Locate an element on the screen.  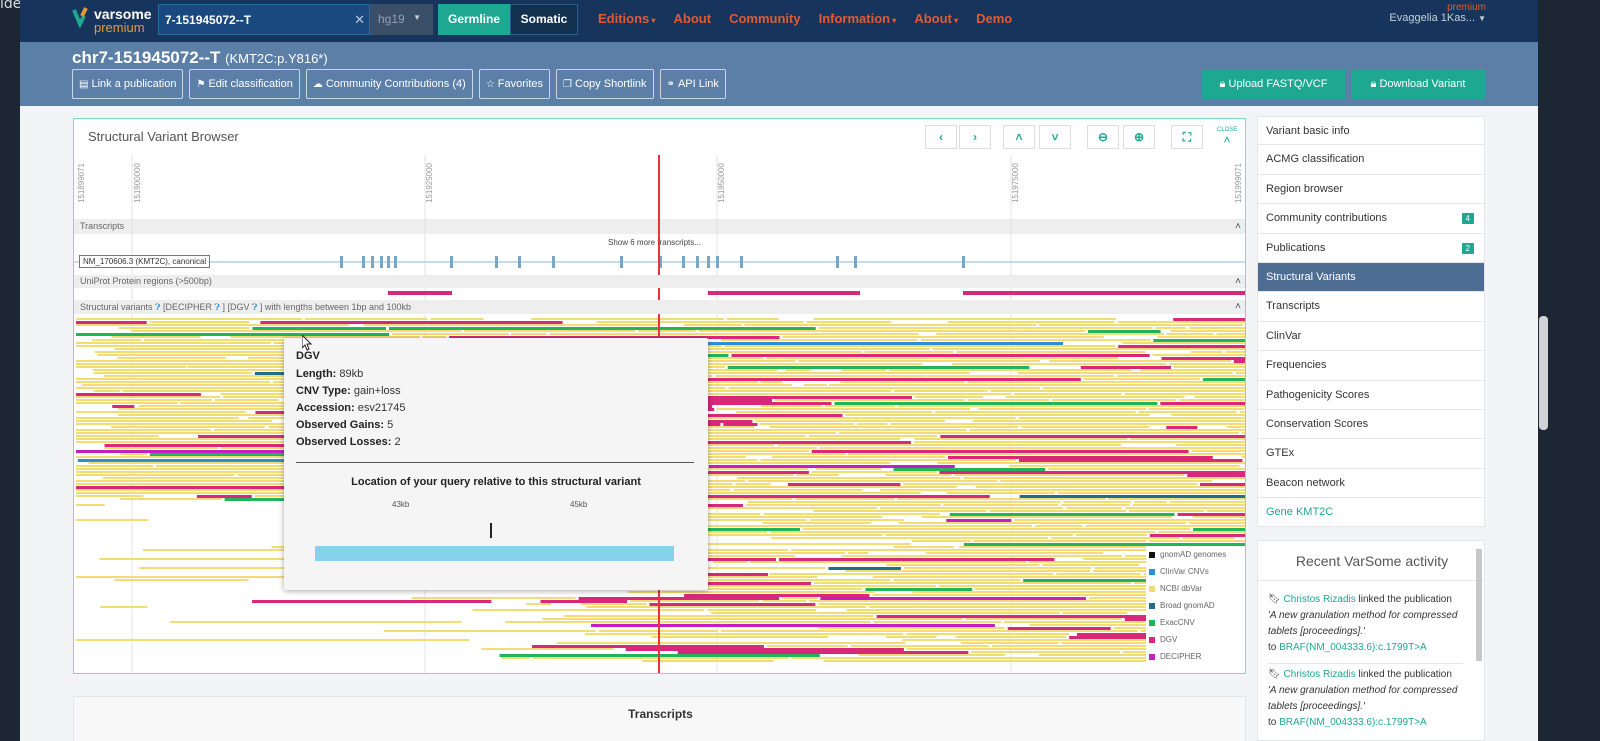
varsome-logo: varsome premium is located at coordinates (112, 19).